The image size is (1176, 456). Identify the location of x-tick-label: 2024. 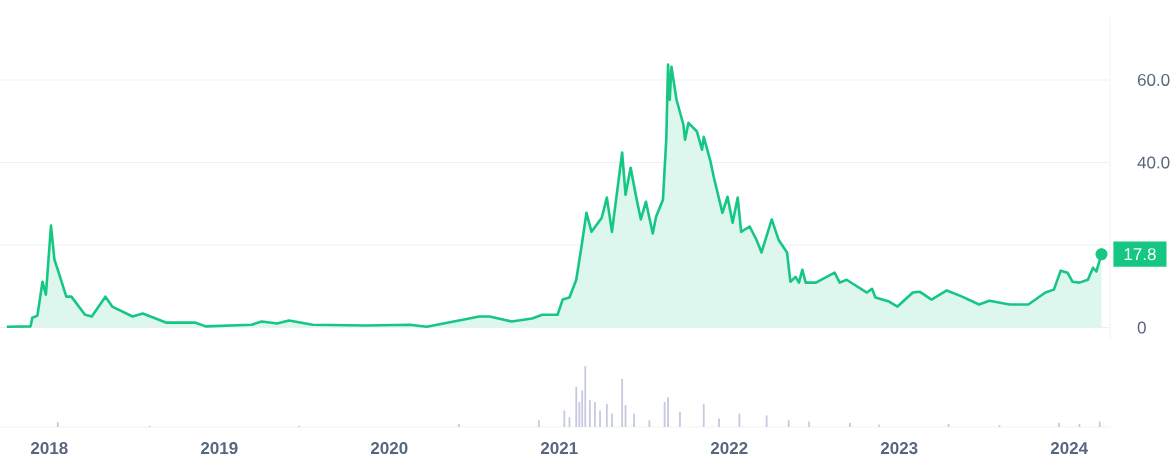
(1069, 448).